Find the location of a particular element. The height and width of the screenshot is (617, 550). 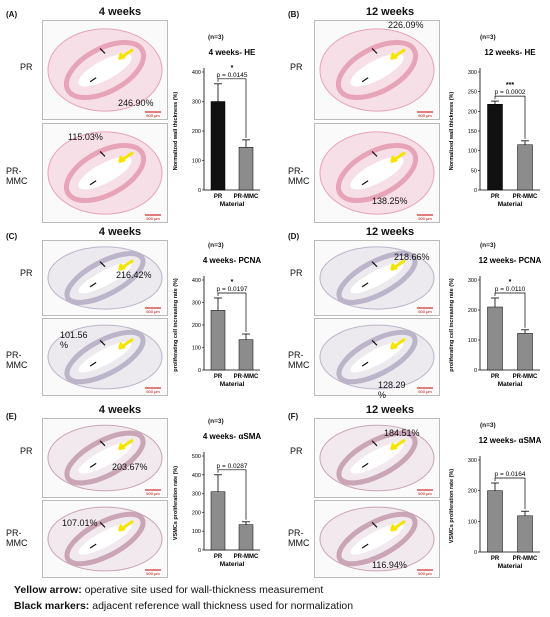

y-axis-label: Normalized wall thickness (%) is located at coordinates (452, 131).